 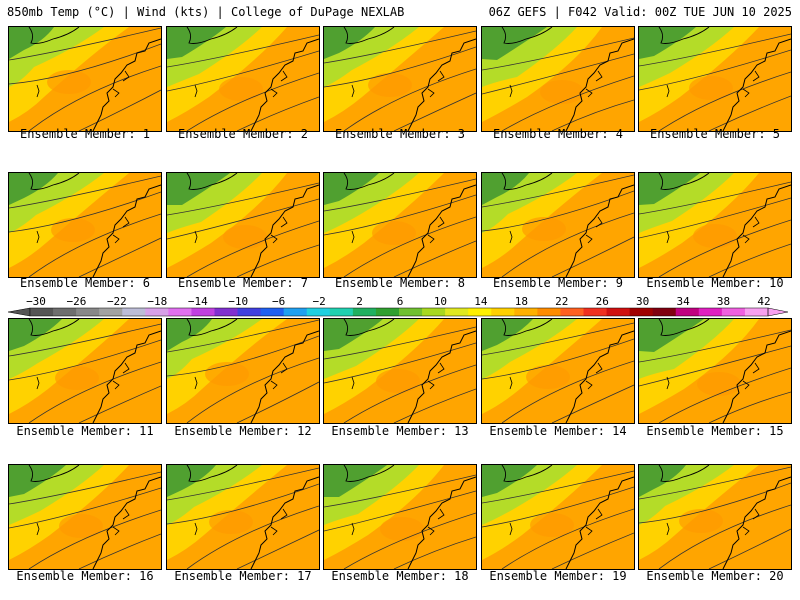 What do you see at coordinates (683, 301) in the screenshot?
I see `colorbar-tick-label: 34` at bounding box center [683, 301].